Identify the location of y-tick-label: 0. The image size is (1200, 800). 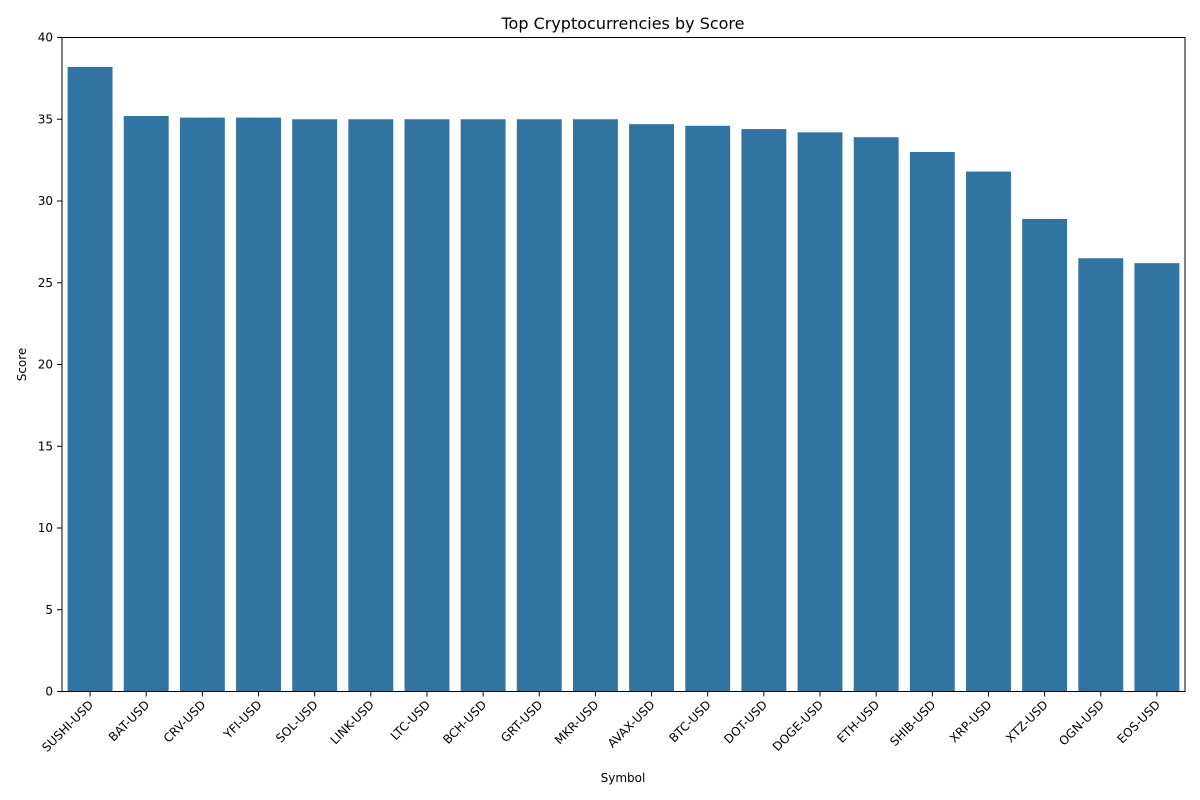
(49, 692).